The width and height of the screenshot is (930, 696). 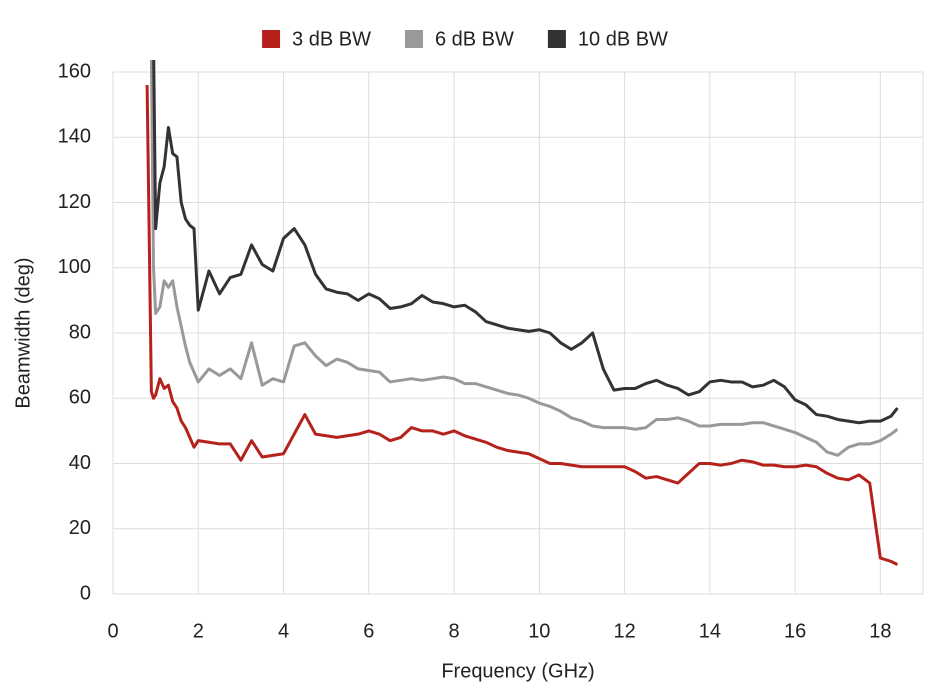 I want to click on x-tick-label: 0, so click(x=112, y=631).